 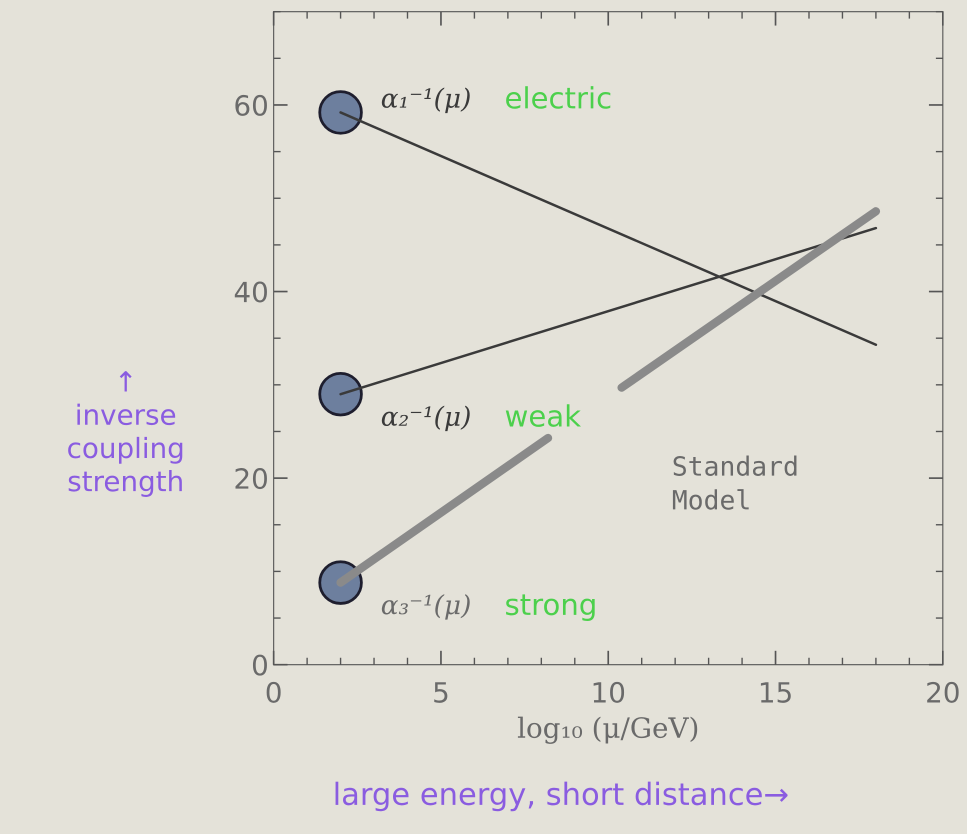 What do you see at coordinates (273, 692) in the screenshot?
I see `x-tick-label: 0` at bounding box center [273, 692].